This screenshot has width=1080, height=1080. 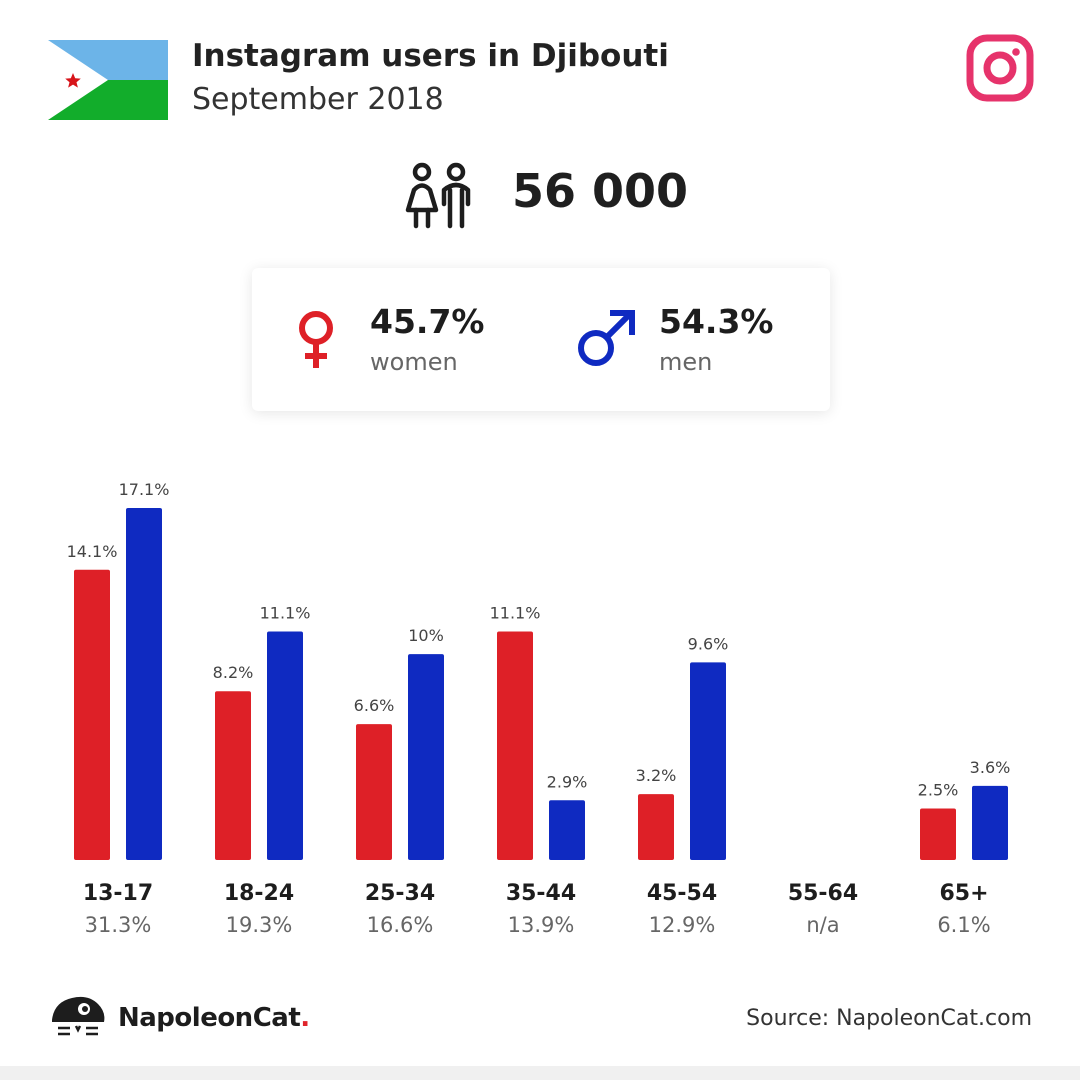 What do you see at coordinates (606, 338) in the screenshot?
I see `male-symbol-icon` at bounding box center [606, 338].